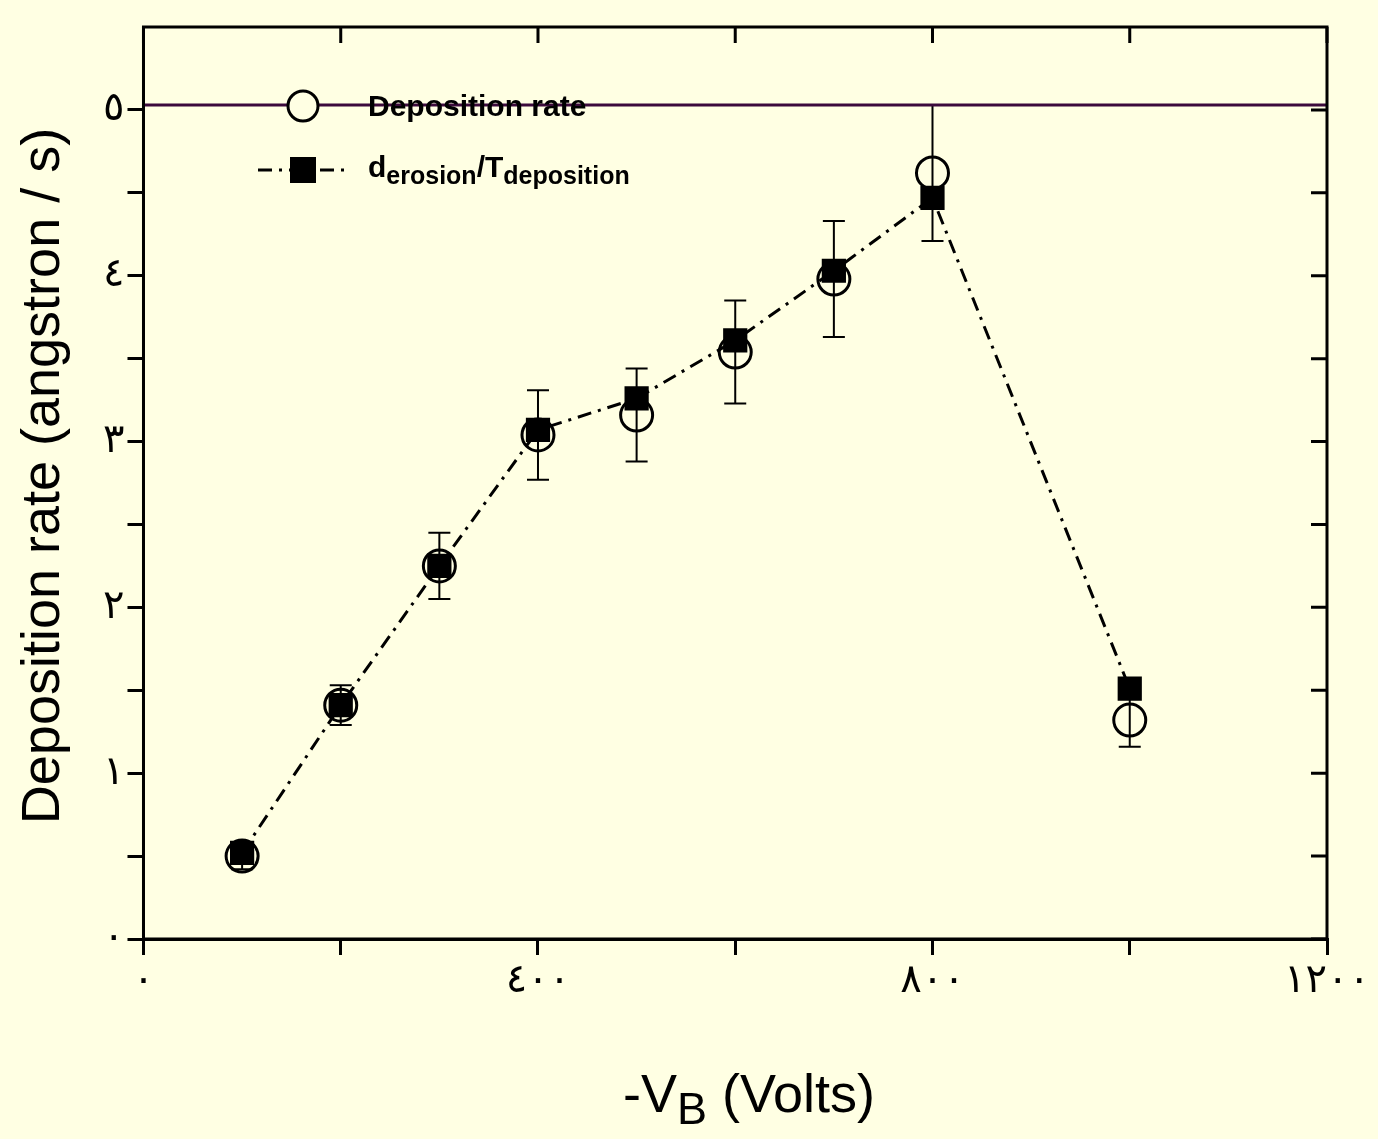  Describe the element at coordinates (114, 769) in the screenshot. I see `y-tick-label: ١` at that location.